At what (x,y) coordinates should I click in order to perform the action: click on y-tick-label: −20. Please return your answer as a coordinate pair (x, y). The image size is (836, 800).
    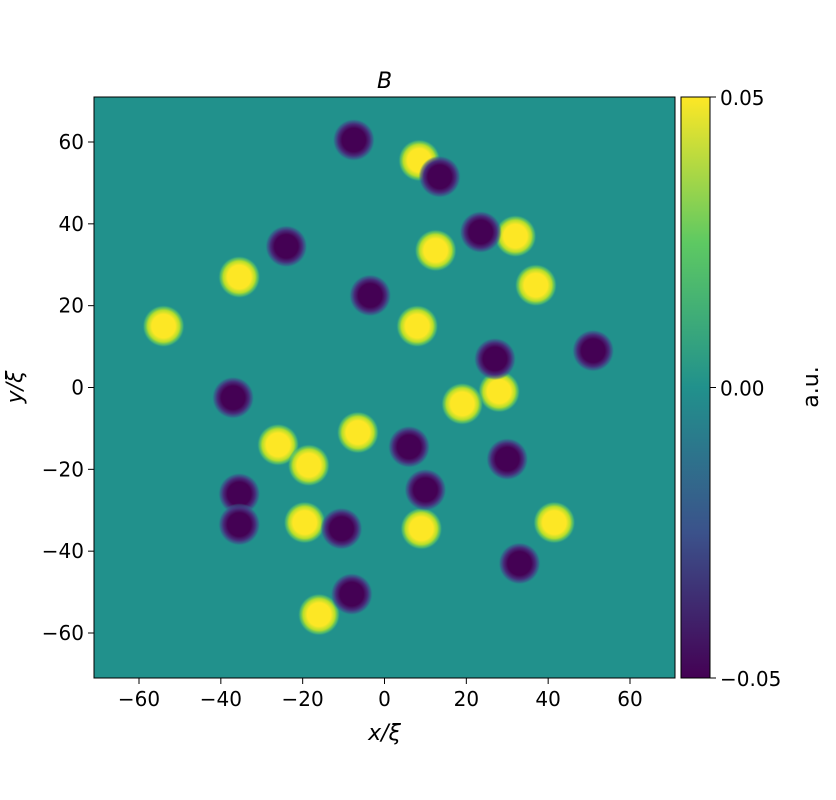
    Looking at the image, I should click on (63, 469).